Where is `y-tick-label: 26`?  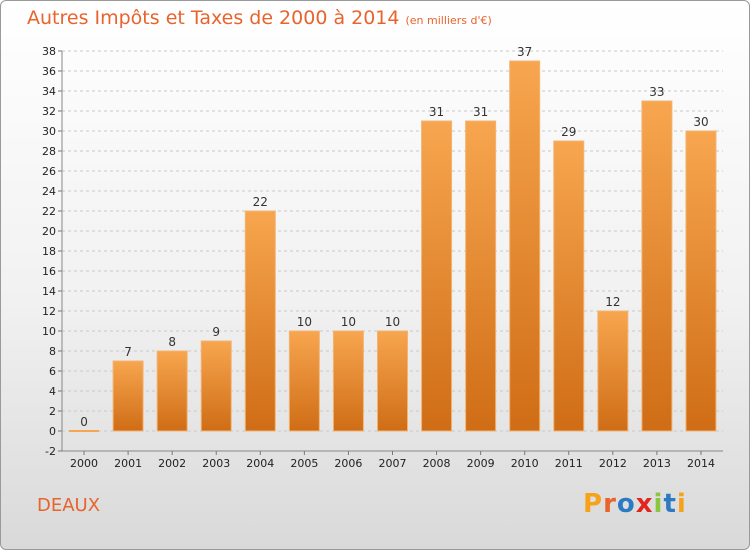
y-tick-label: 26 is located at coordinates (49, 171).